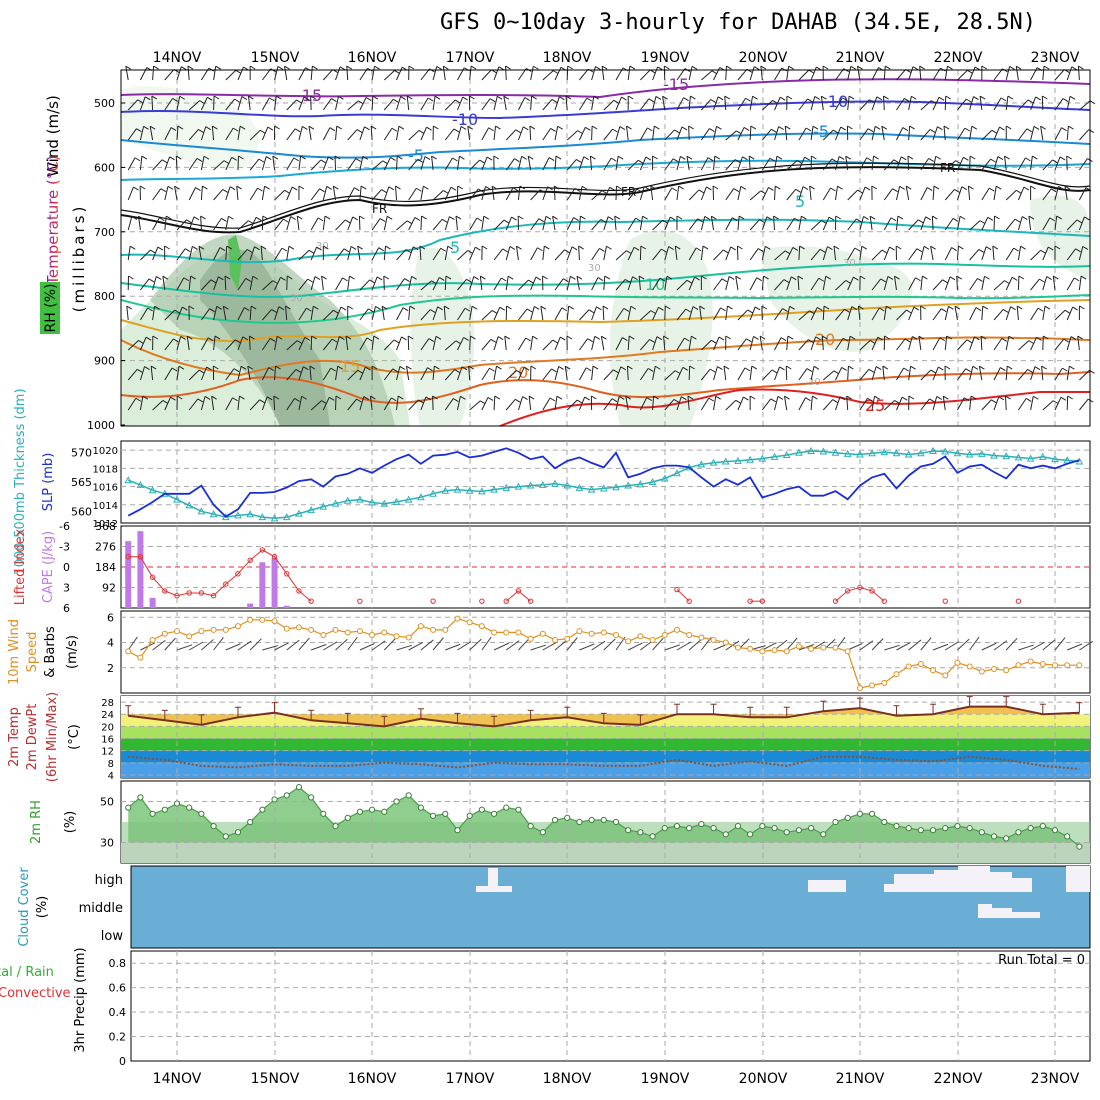 This screenshot has height=1100, width=1100. Describe the element at coordinates (152, 602) in the screenshot. I see `cape-bar` at that location.